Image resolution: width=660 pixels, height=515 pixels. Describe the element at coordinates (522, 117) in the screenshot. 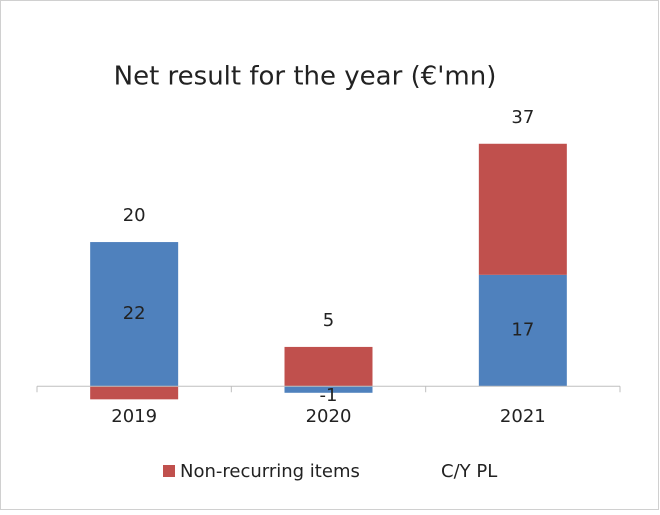

I see `total-label: 37` at that location.